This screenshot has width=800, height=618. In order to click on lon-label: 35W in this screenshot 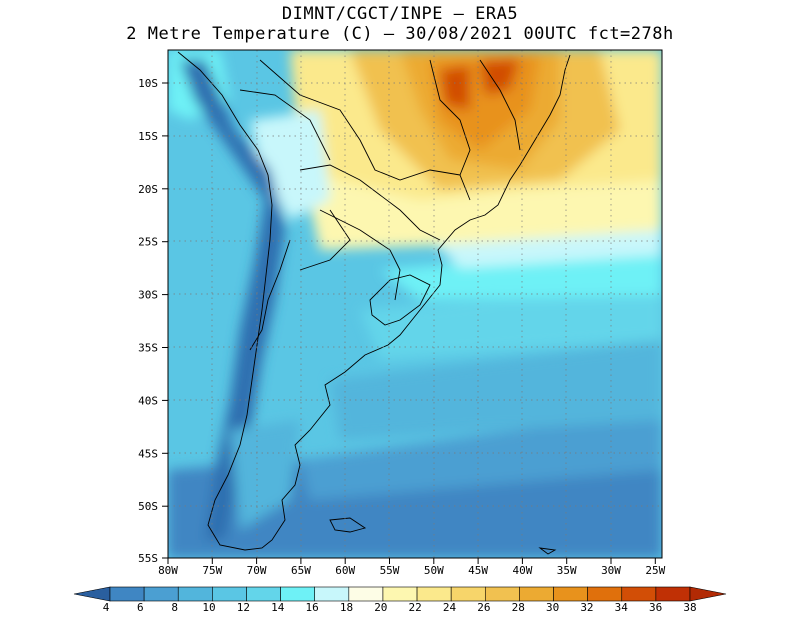, I will do `click(567, 570)`.